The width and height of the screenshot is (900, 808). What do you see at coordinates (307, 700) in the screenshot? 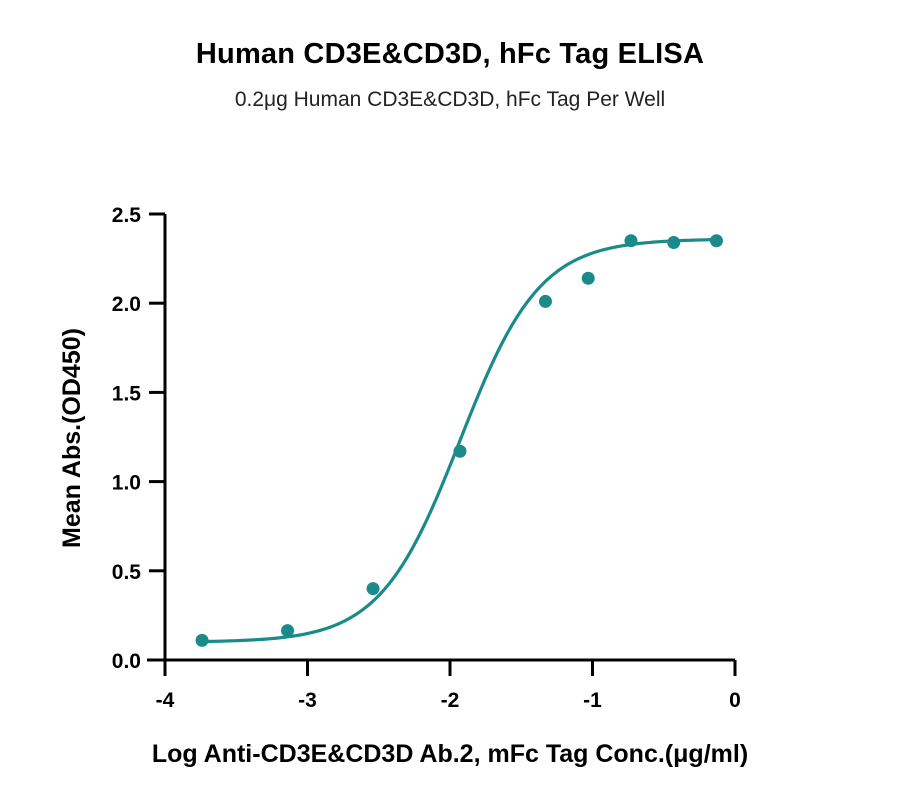
I see `x-tick-label: -3` at bounding box center [307, 700].